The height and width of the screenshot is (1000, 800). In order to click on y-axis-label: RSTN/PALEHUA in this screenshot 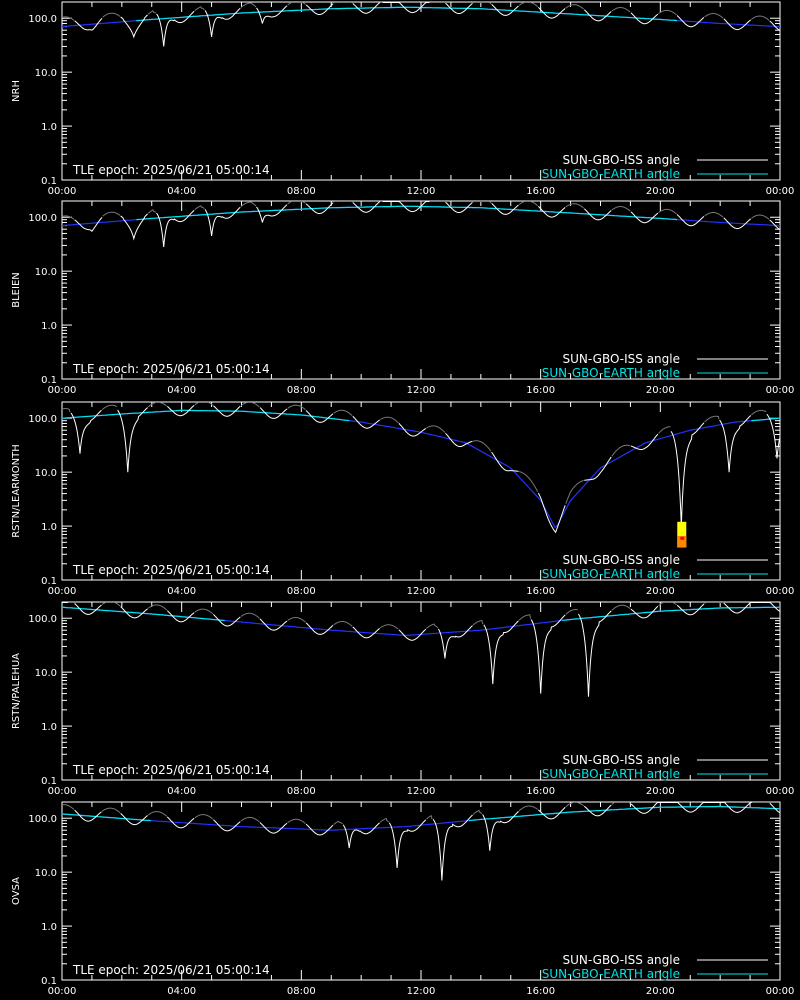, I will do `click(16, 691)`.